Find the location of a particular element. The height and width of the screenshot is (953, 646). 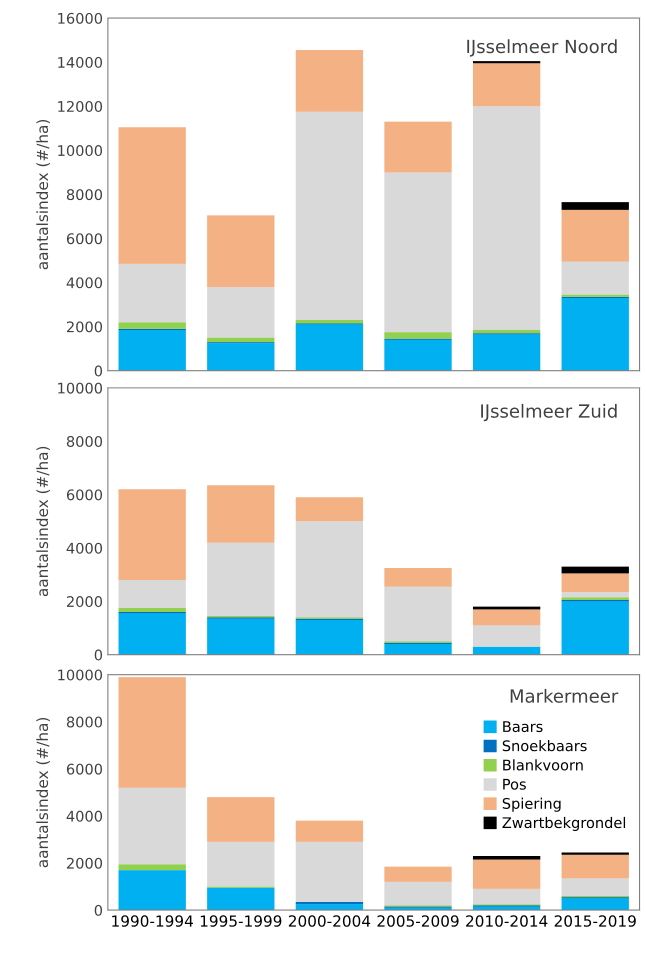

x-tick-label: 2015-2019 is located at coordinates (595, 921).